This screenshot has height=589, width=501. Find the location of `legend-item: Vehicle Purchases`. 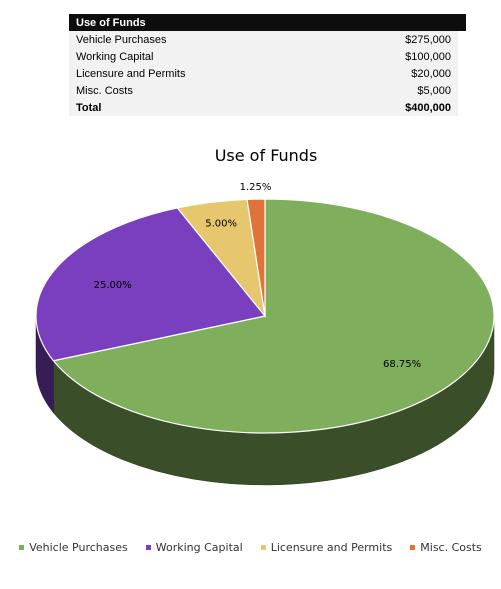

legend-item: Vehicle Purchases is located at coordinates (73, 547).